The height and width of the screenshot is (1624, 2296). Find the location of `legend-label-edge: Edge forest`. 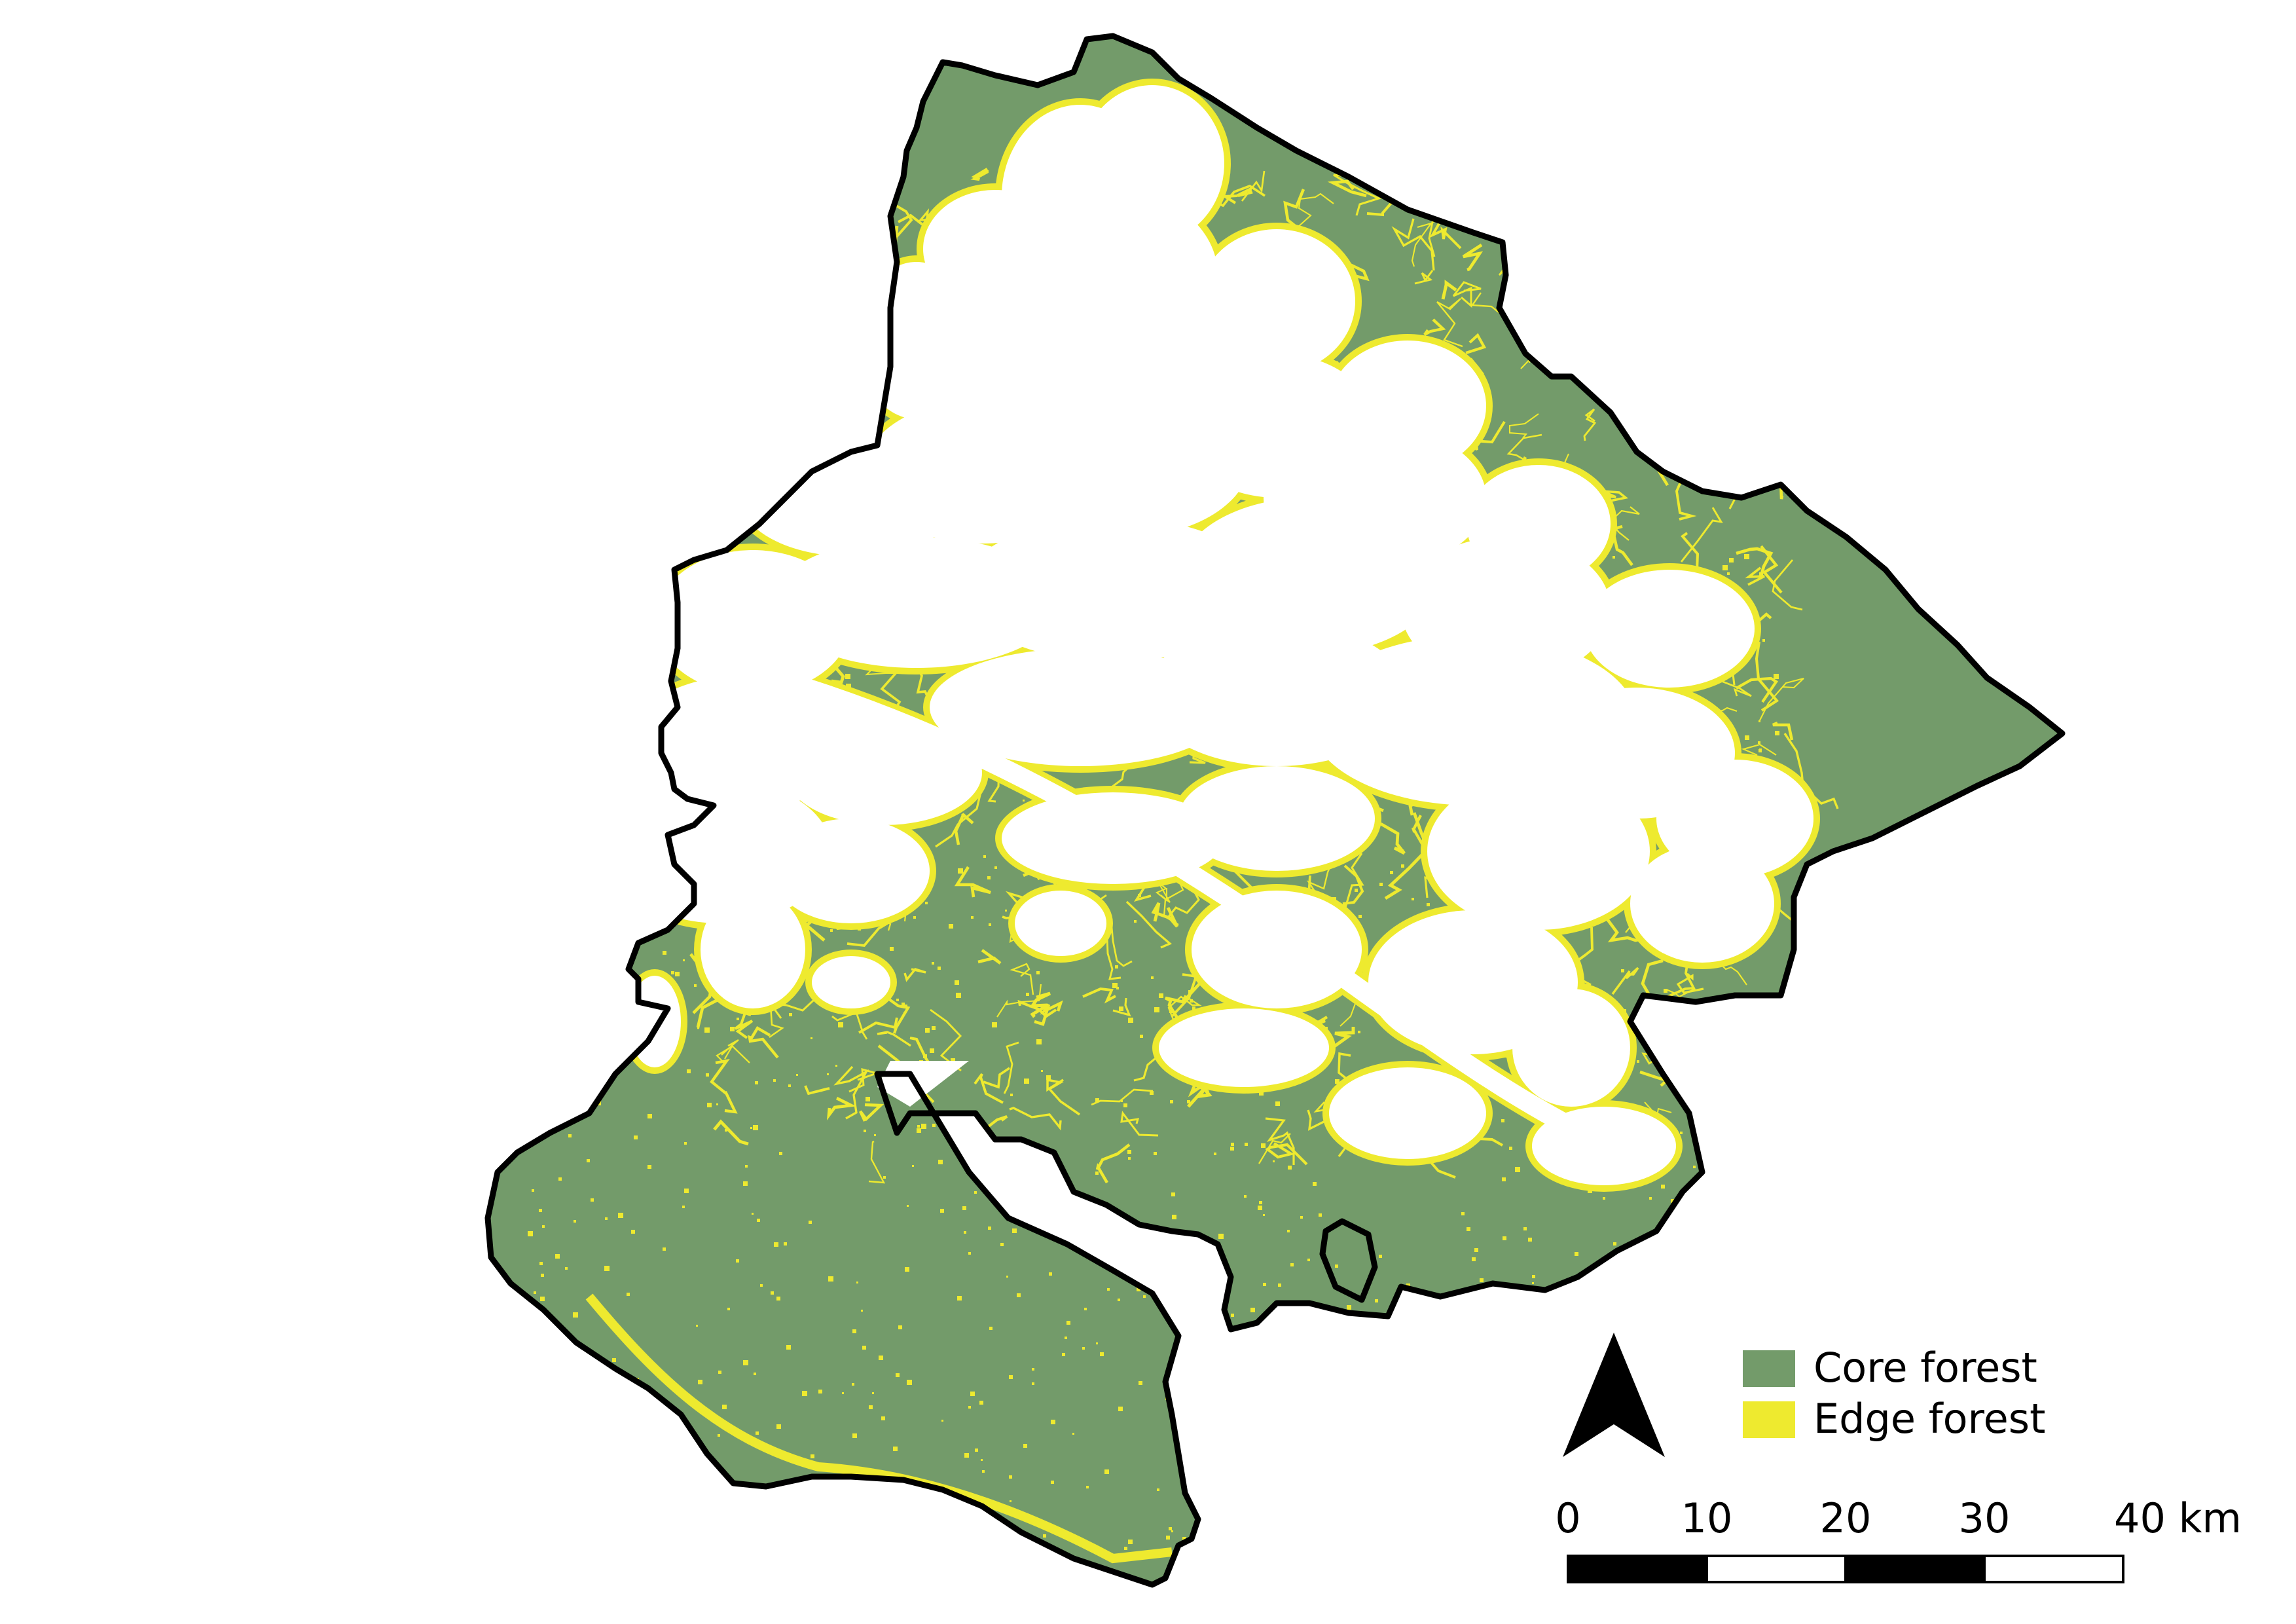

legend-label-edge: Edge forest is located at coordinates (1929, 1419).